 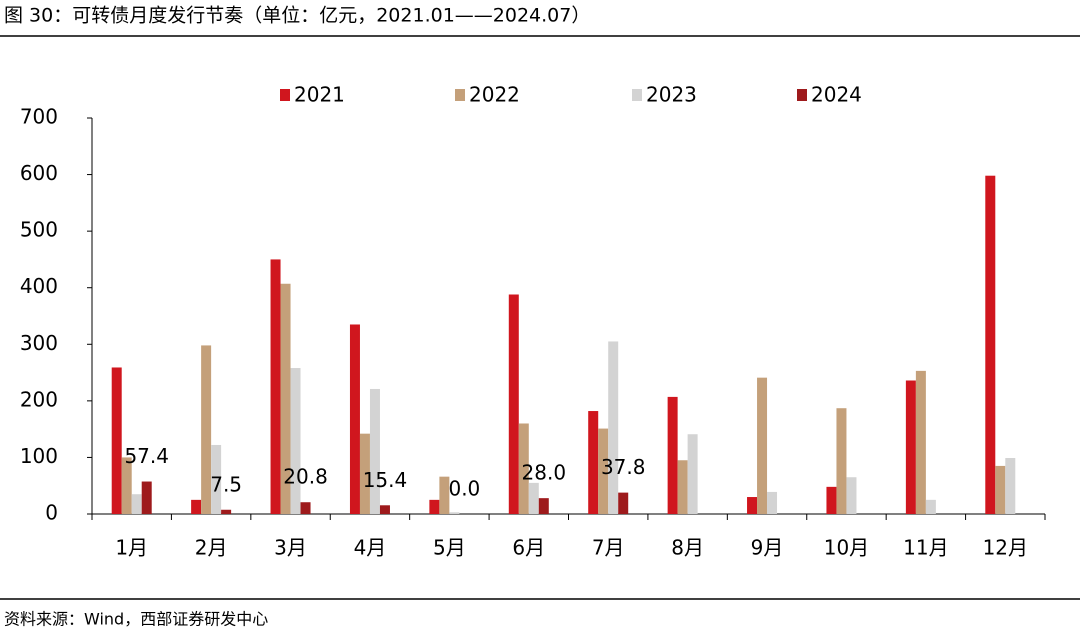 I want to click on data-label: 20.8, so click(x=305, y=477).